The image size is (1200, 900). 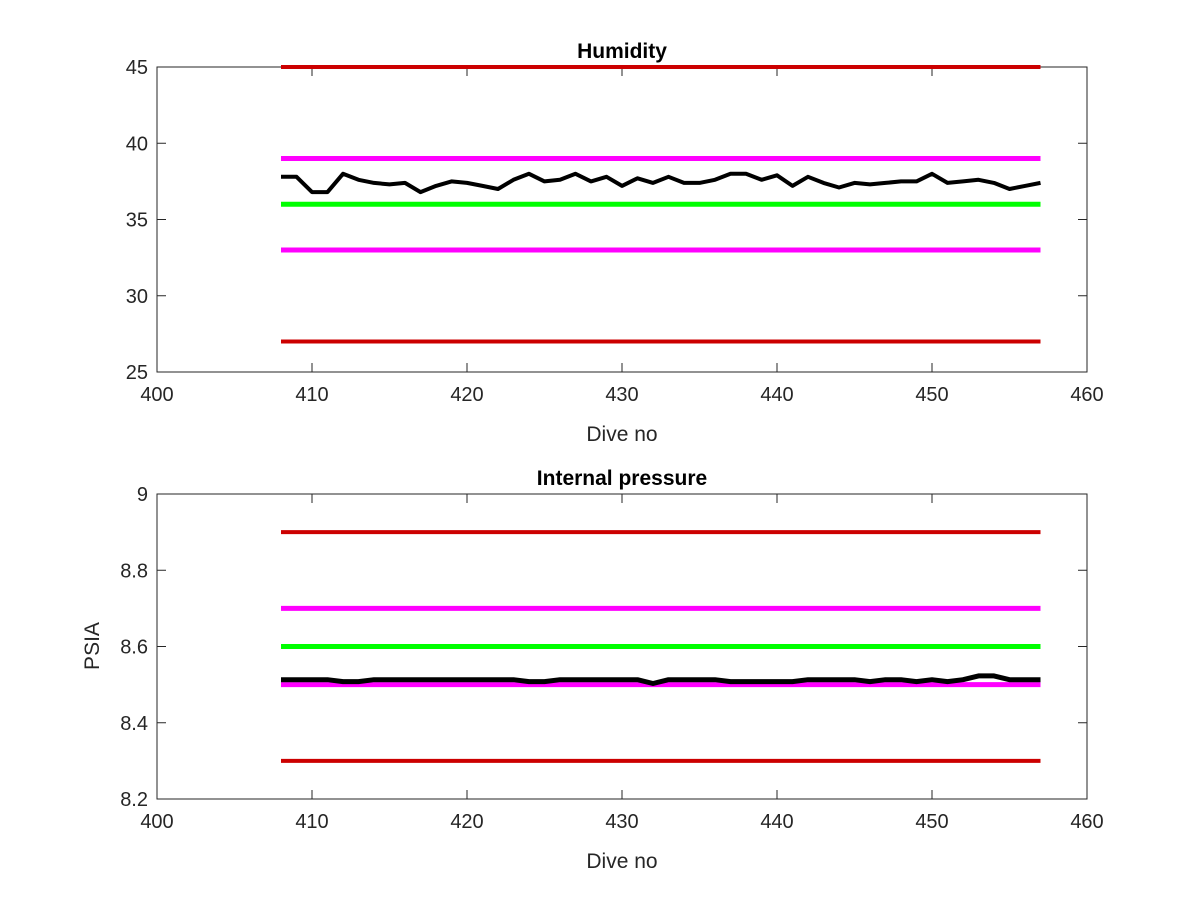 What do you see at coordinates (311, 395) in the screenshot?
I see `humidity-xtick-label: 410` at bounding box center [311, 395].